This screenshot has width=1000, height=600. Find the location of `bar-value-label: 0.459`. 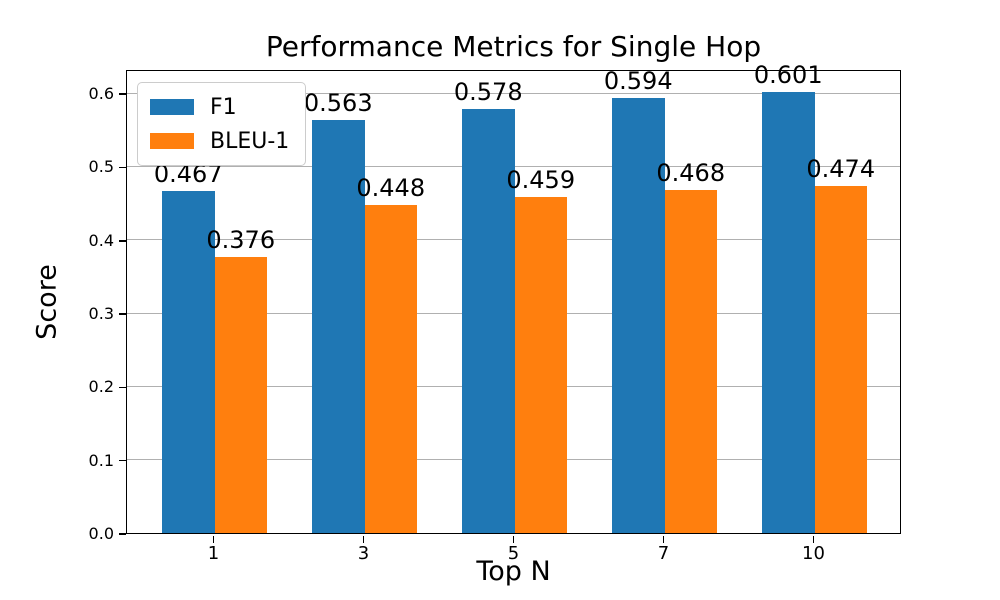

bar-value-label: 0.459 is located at coordinates (541, 179).